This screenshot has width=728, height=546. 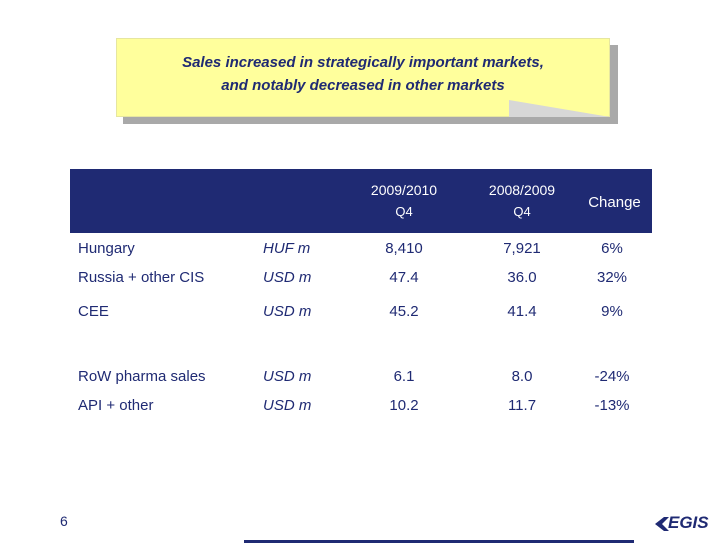 What do you see at coordinates (64, 521) in the screenshot?
I see `page-number: 6` at bounding box center [64, 521].